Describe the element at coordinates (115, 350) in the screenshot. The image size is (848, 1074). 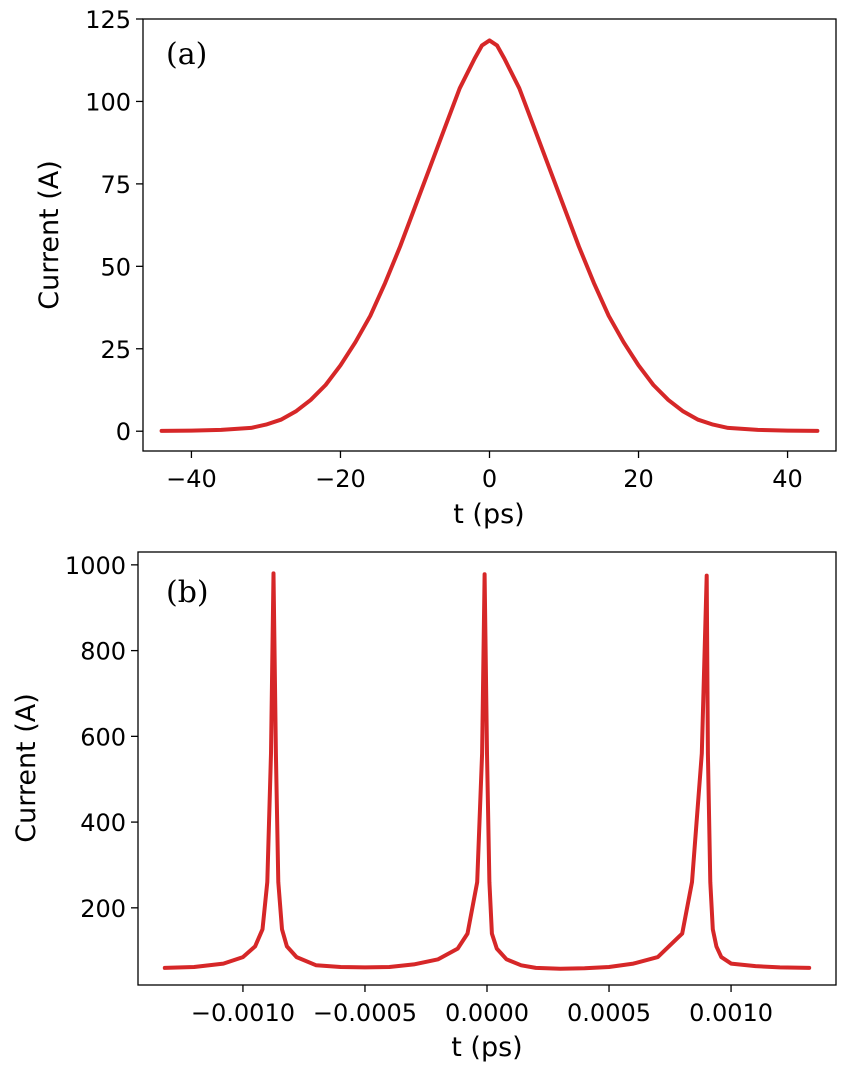
I see `y-tick-label-a: 25` at that location.